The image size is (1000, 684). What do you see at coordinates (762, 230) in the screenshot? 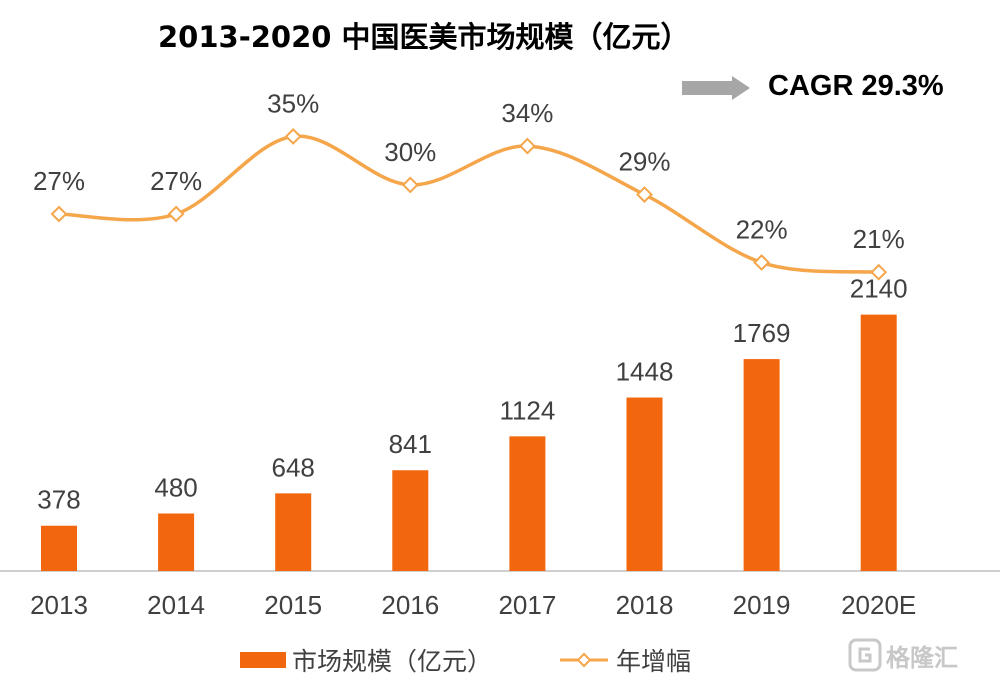
I see `growth-rate-label: 22%` at bounding box center [762, 230].